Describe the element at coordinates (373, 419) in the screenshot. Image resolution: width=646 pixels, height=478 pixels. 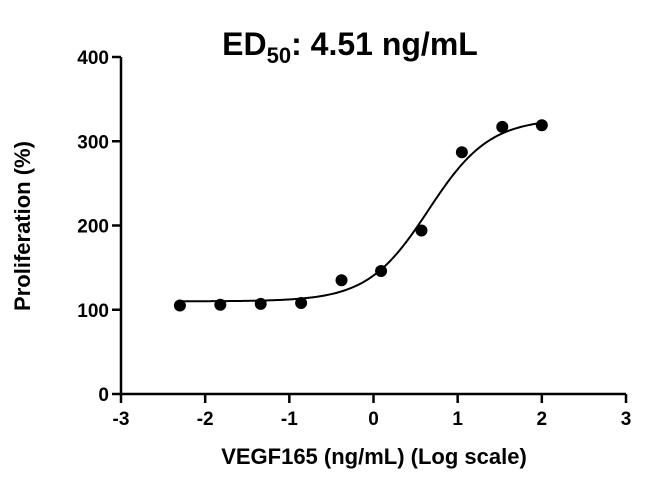
I see `x-tick-label: 0` at that location.